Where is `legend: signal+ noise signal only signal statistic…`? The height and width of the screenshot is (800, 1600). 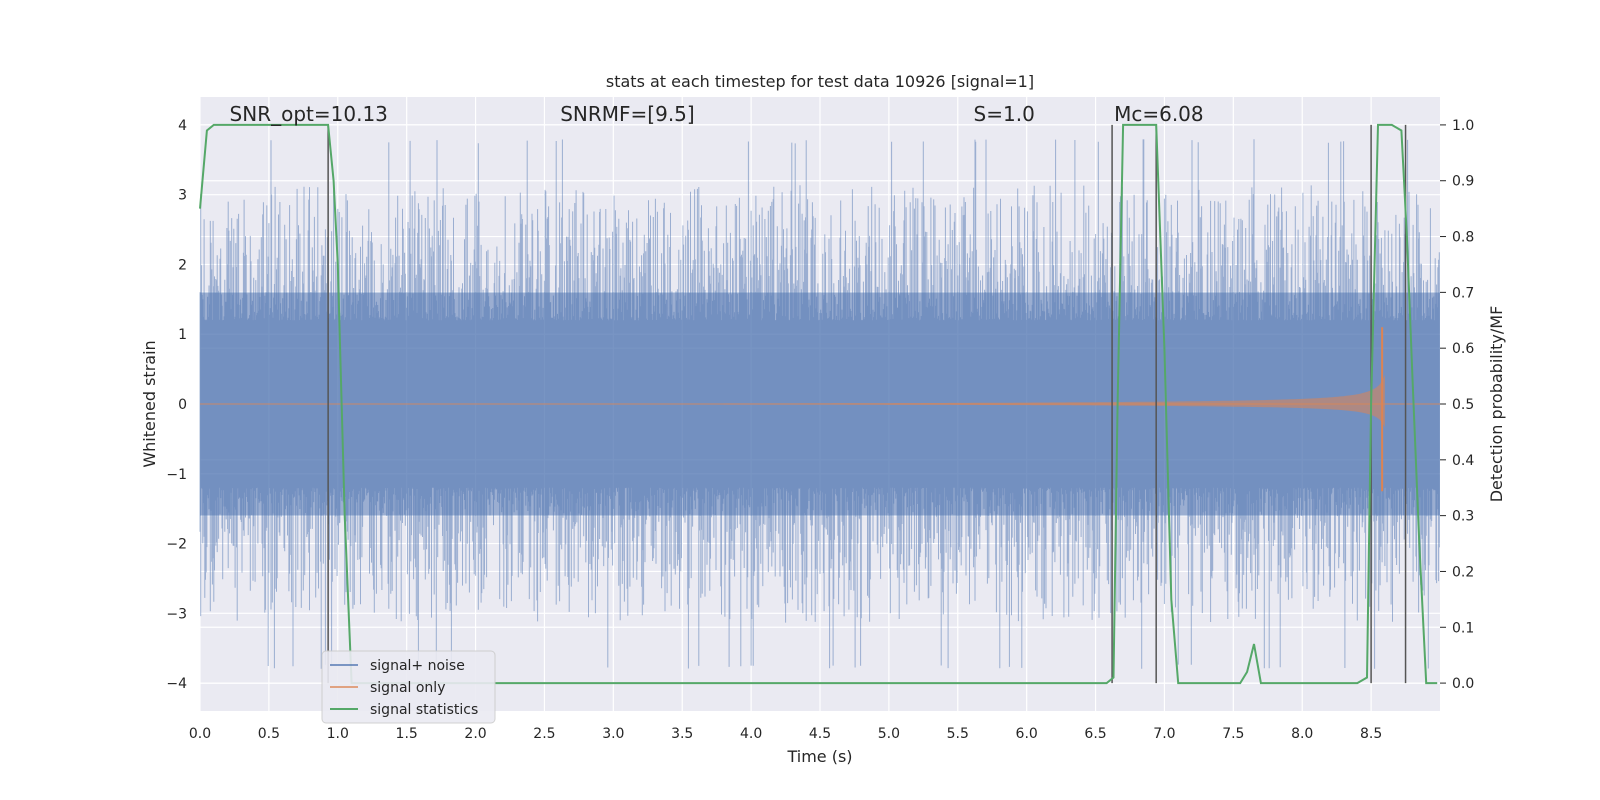
legend: signal+ noise signal only signal statistic… is located at coordinates (408, 687).